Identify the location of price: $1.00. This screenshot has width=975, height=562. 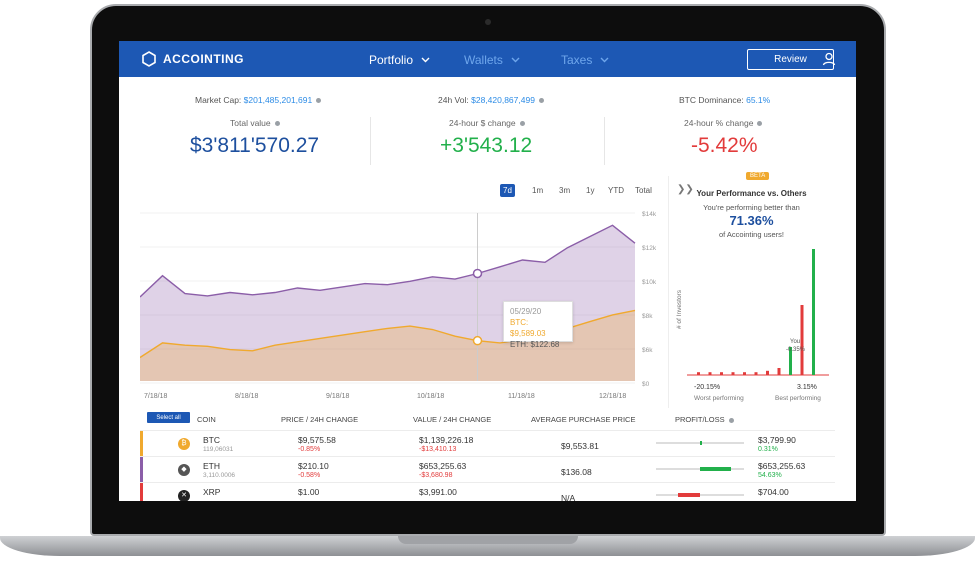
(309, 492).